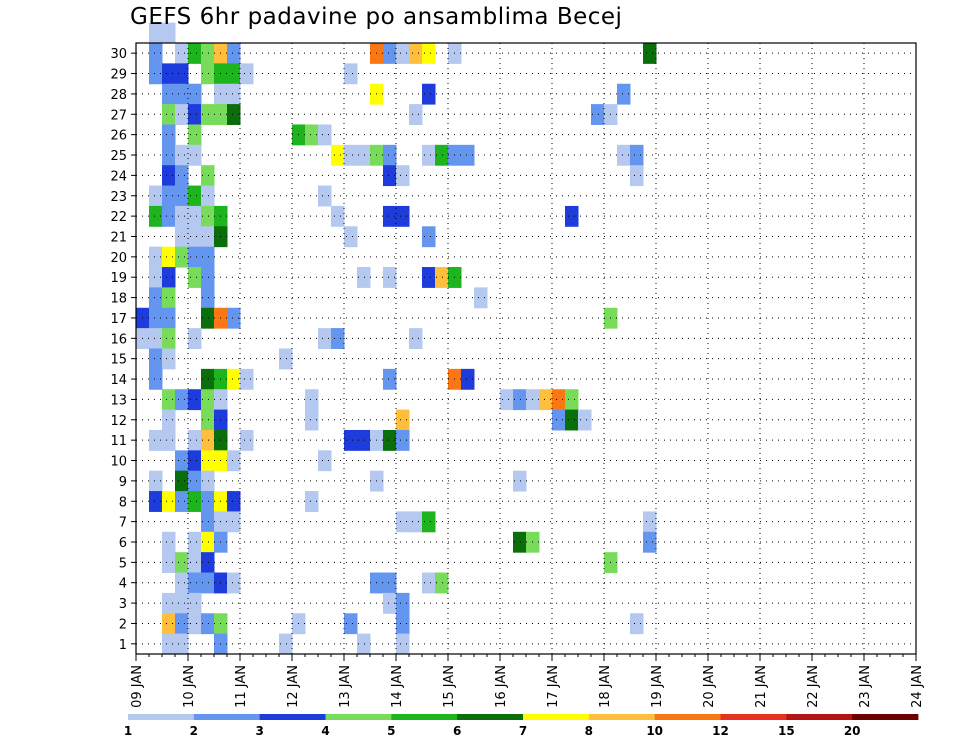 The image size is (960, 746). What do you see at coordinates (865, 686) in the screenshot?
I see `x-tick-label: 23 JAN` at bounding box center [865, 686].